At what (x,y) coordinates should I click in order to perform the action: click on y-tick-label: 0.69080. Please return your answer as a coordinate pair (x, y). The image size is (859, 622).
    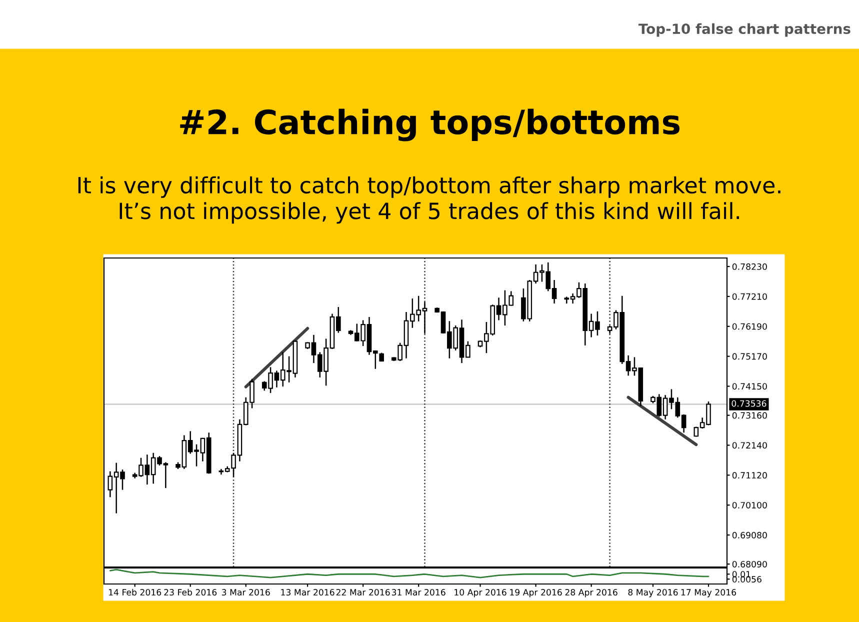
    Looking at the image, I should click on (749, 535).